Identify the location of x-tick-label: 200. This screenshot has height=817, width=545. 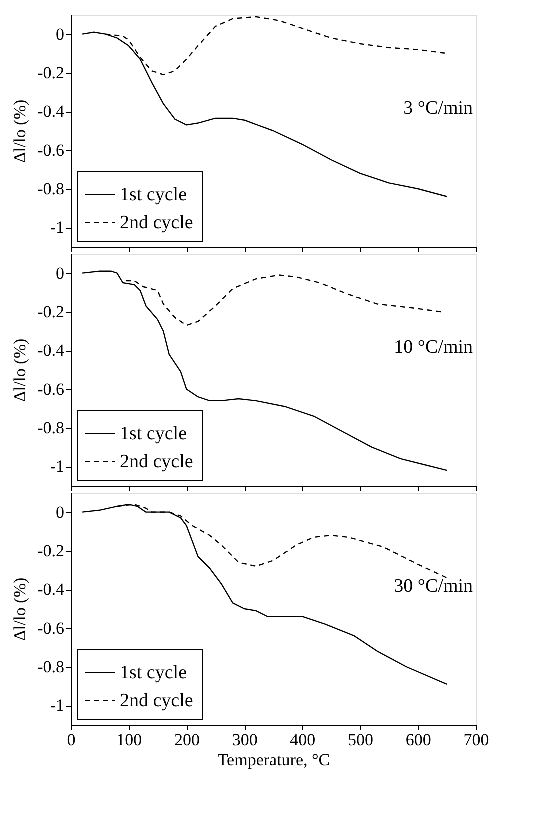
(187, 740).